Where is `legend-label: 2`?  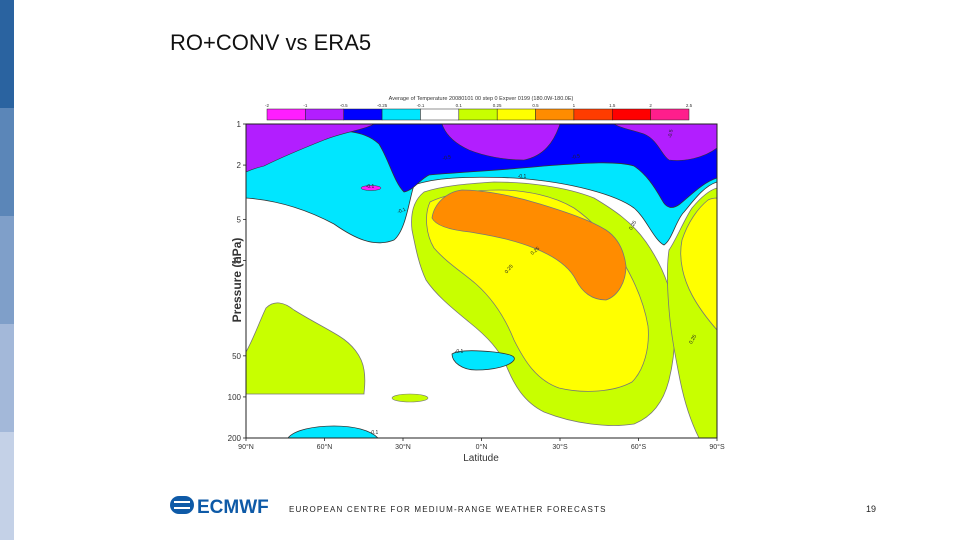
legend-label: 2 is located at coordinates (650, 105).